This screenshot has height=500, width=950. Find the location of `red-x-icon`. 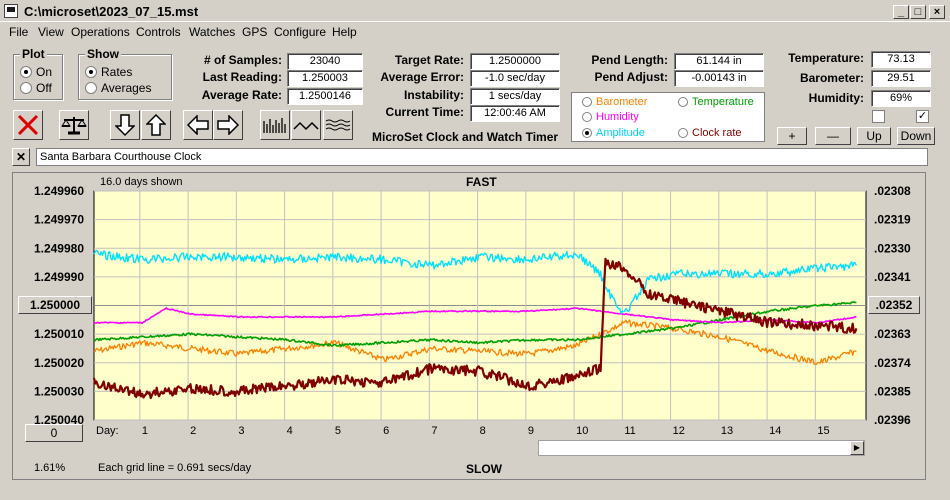

red-x-icon is located at coordinates (28, 125).